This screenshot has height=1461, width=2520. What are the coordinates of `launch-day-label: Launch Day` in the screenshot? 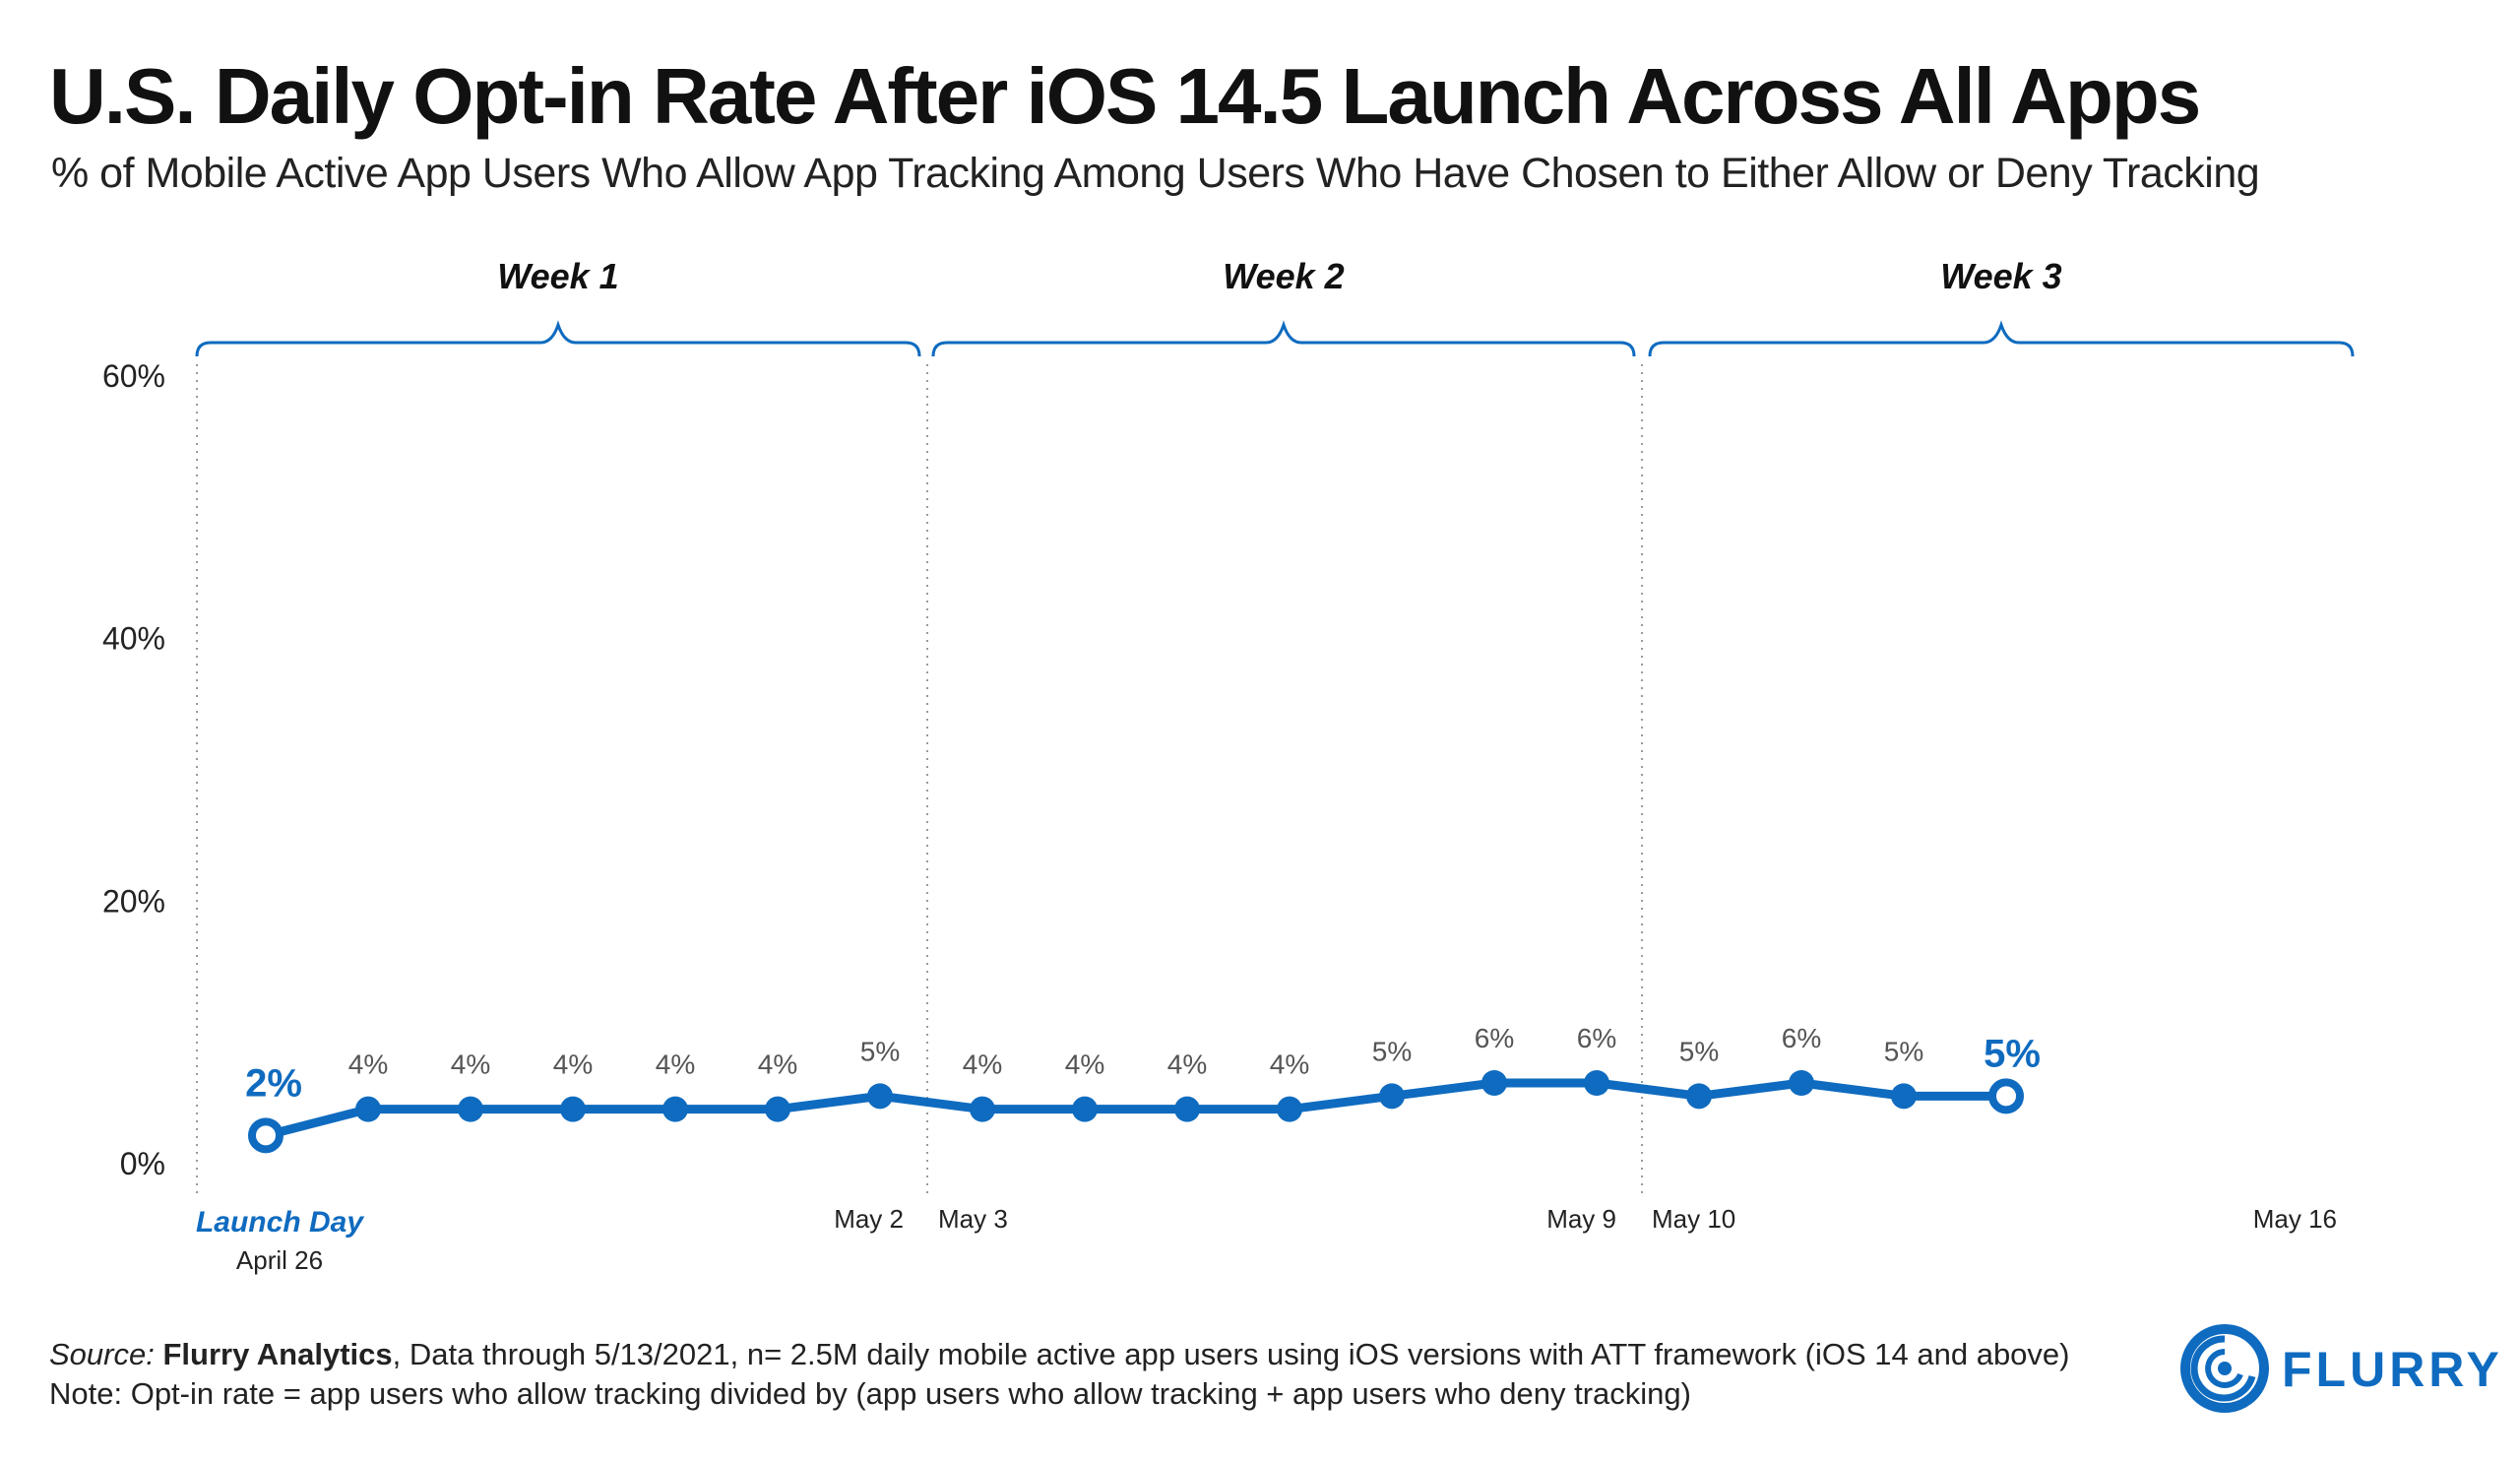 It's located at (280, 1222).